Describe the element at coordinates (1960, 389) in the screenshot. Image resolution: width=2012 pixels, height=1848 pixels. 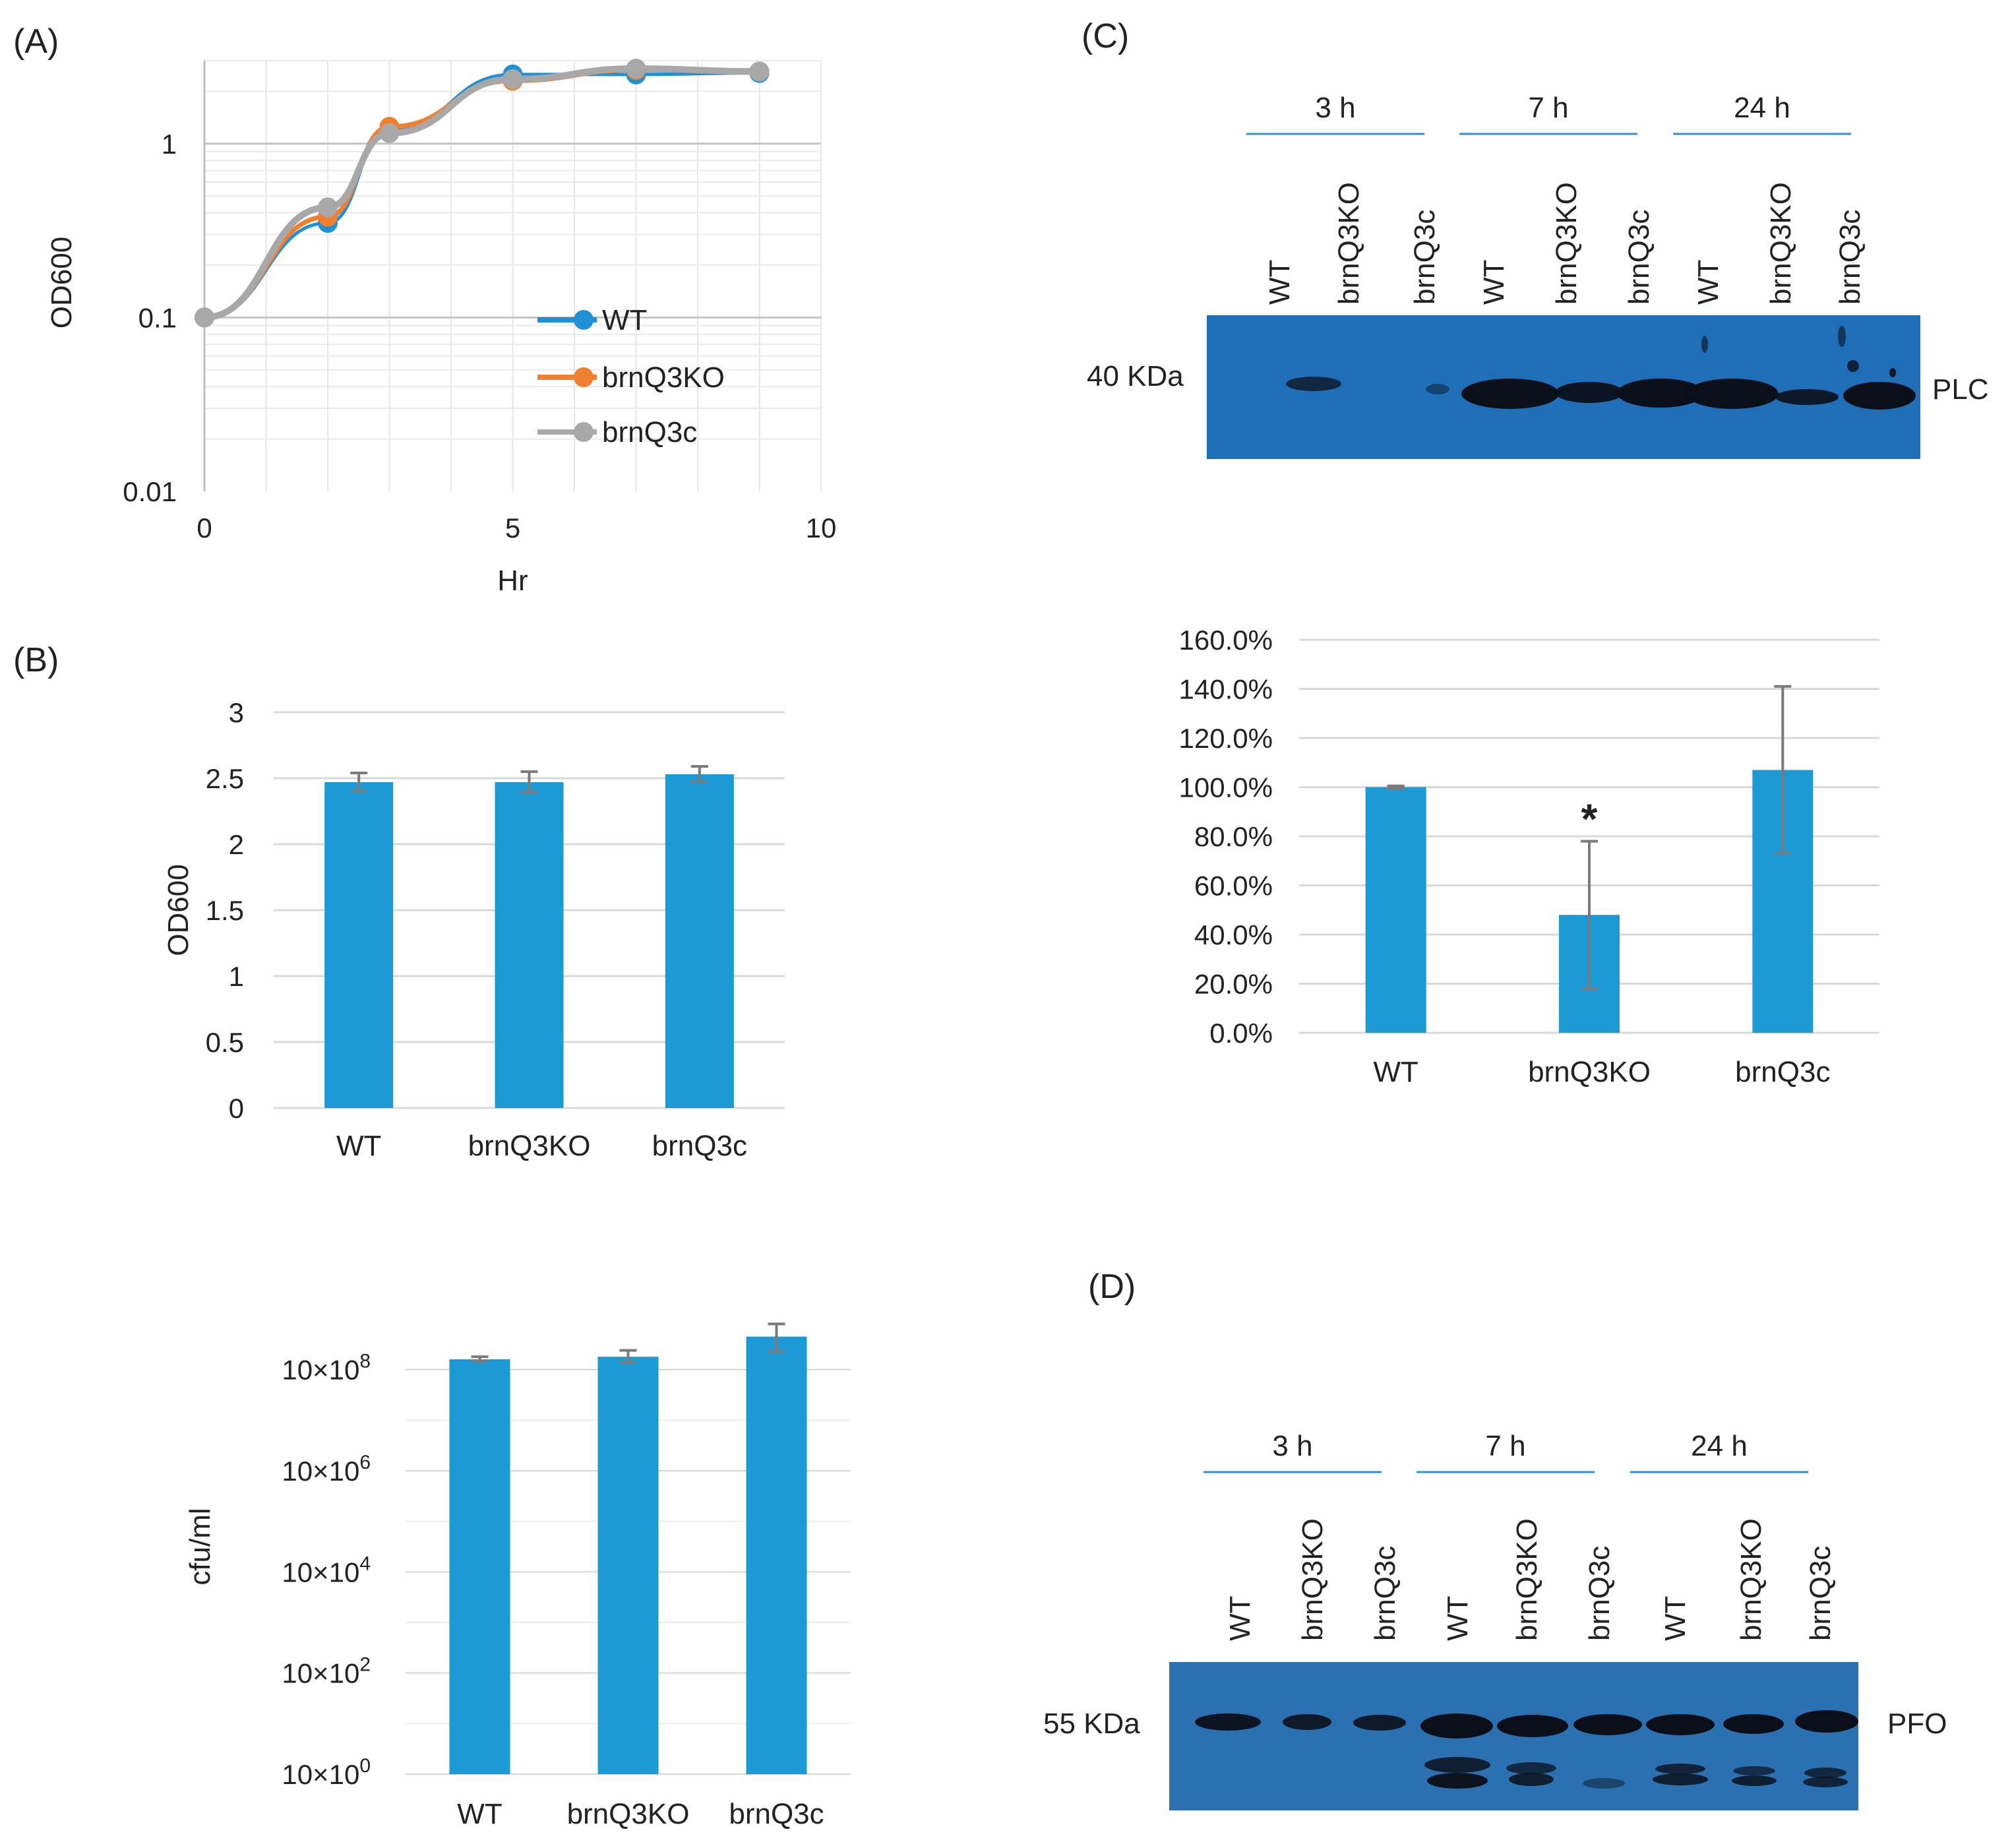
I see `blot-protein-label: PLC` at that location.